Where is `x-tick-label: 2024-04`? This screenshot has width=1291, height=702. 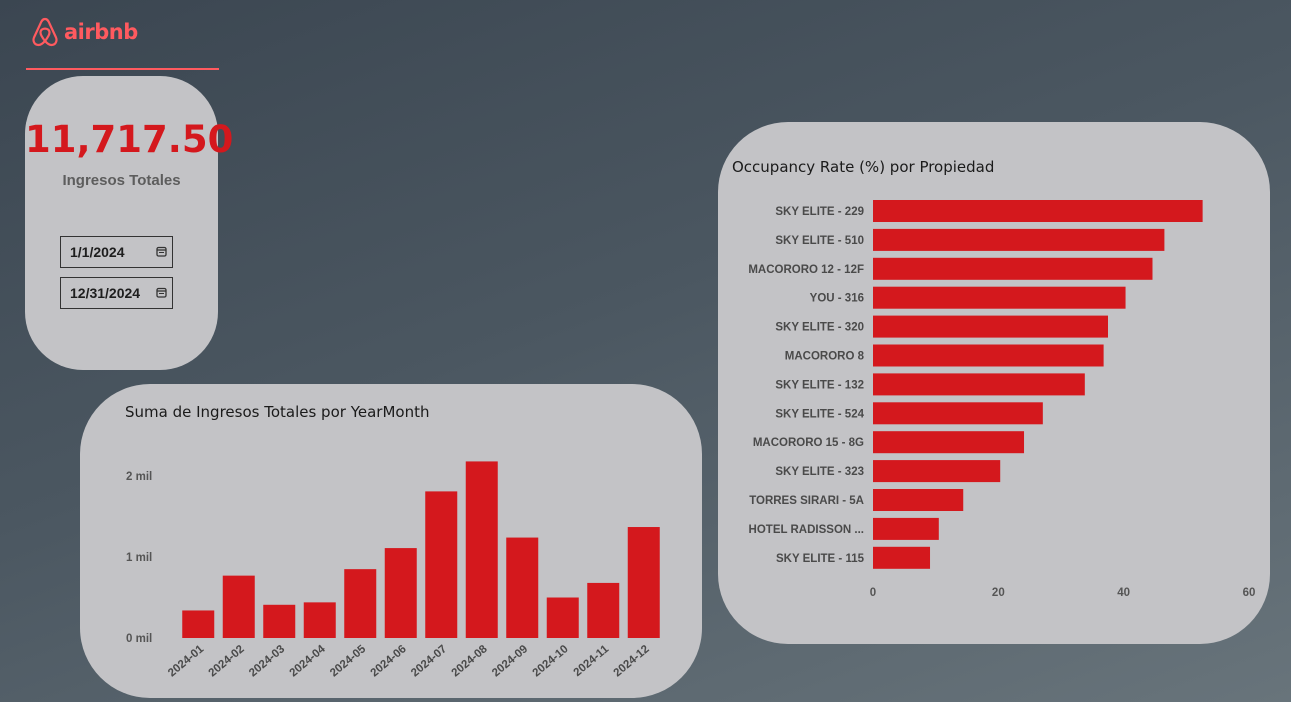 x-tick-label: 2024-04 is located at coordinates (308, 661).